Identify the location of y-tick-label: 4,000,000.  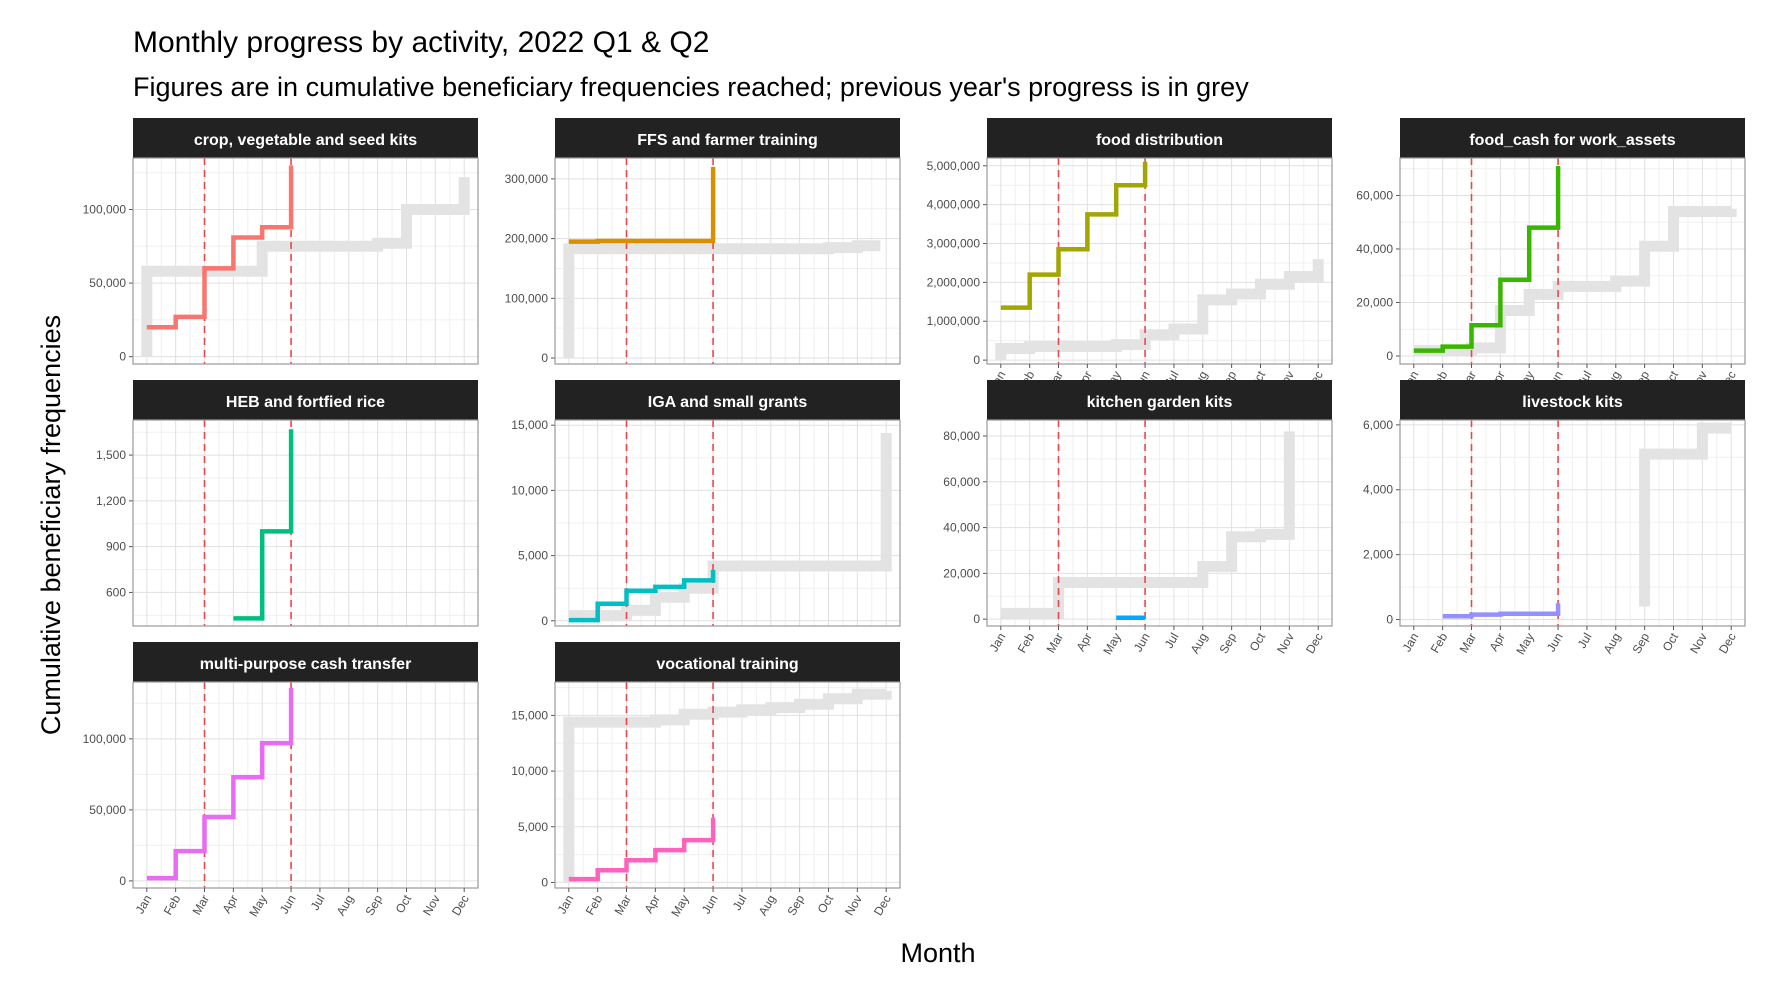
(954, 205).